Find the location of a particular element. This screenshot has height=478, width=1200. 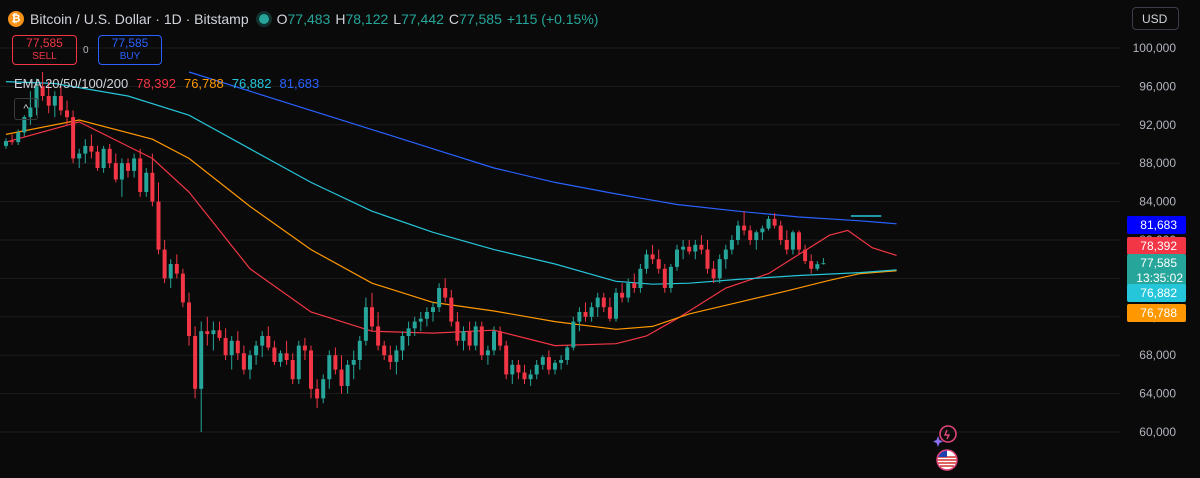

buy-price: 77,585 is located at coordinates (130, 43).